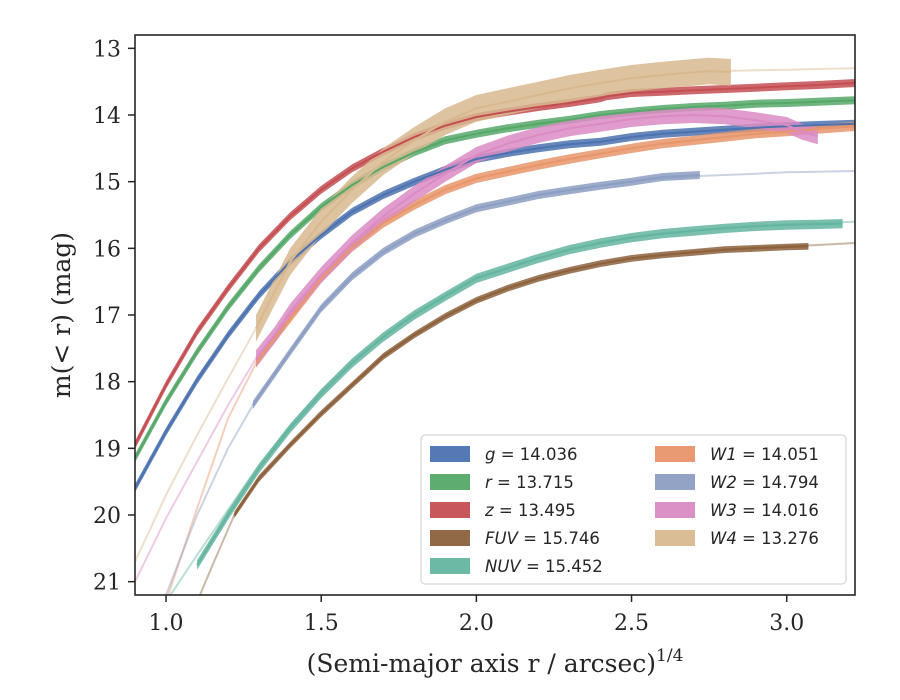 Image resolution: width=900 pixels, height=700 pixels. Describe the element at coordinates (212, 478) in the screenshot. I see `series-w1-extension` at that location.